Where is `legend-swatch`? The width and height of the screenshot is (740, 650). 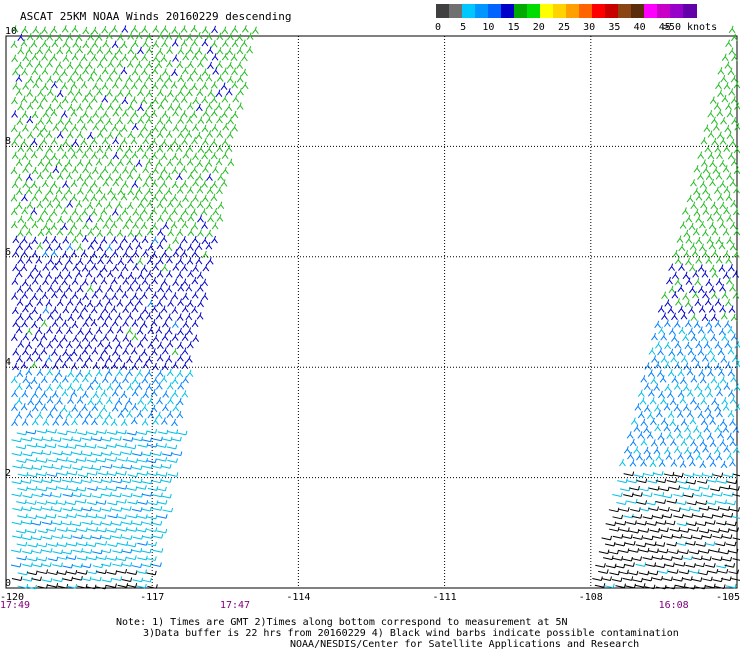
legend-swatch is located at coordinates (547, 11).